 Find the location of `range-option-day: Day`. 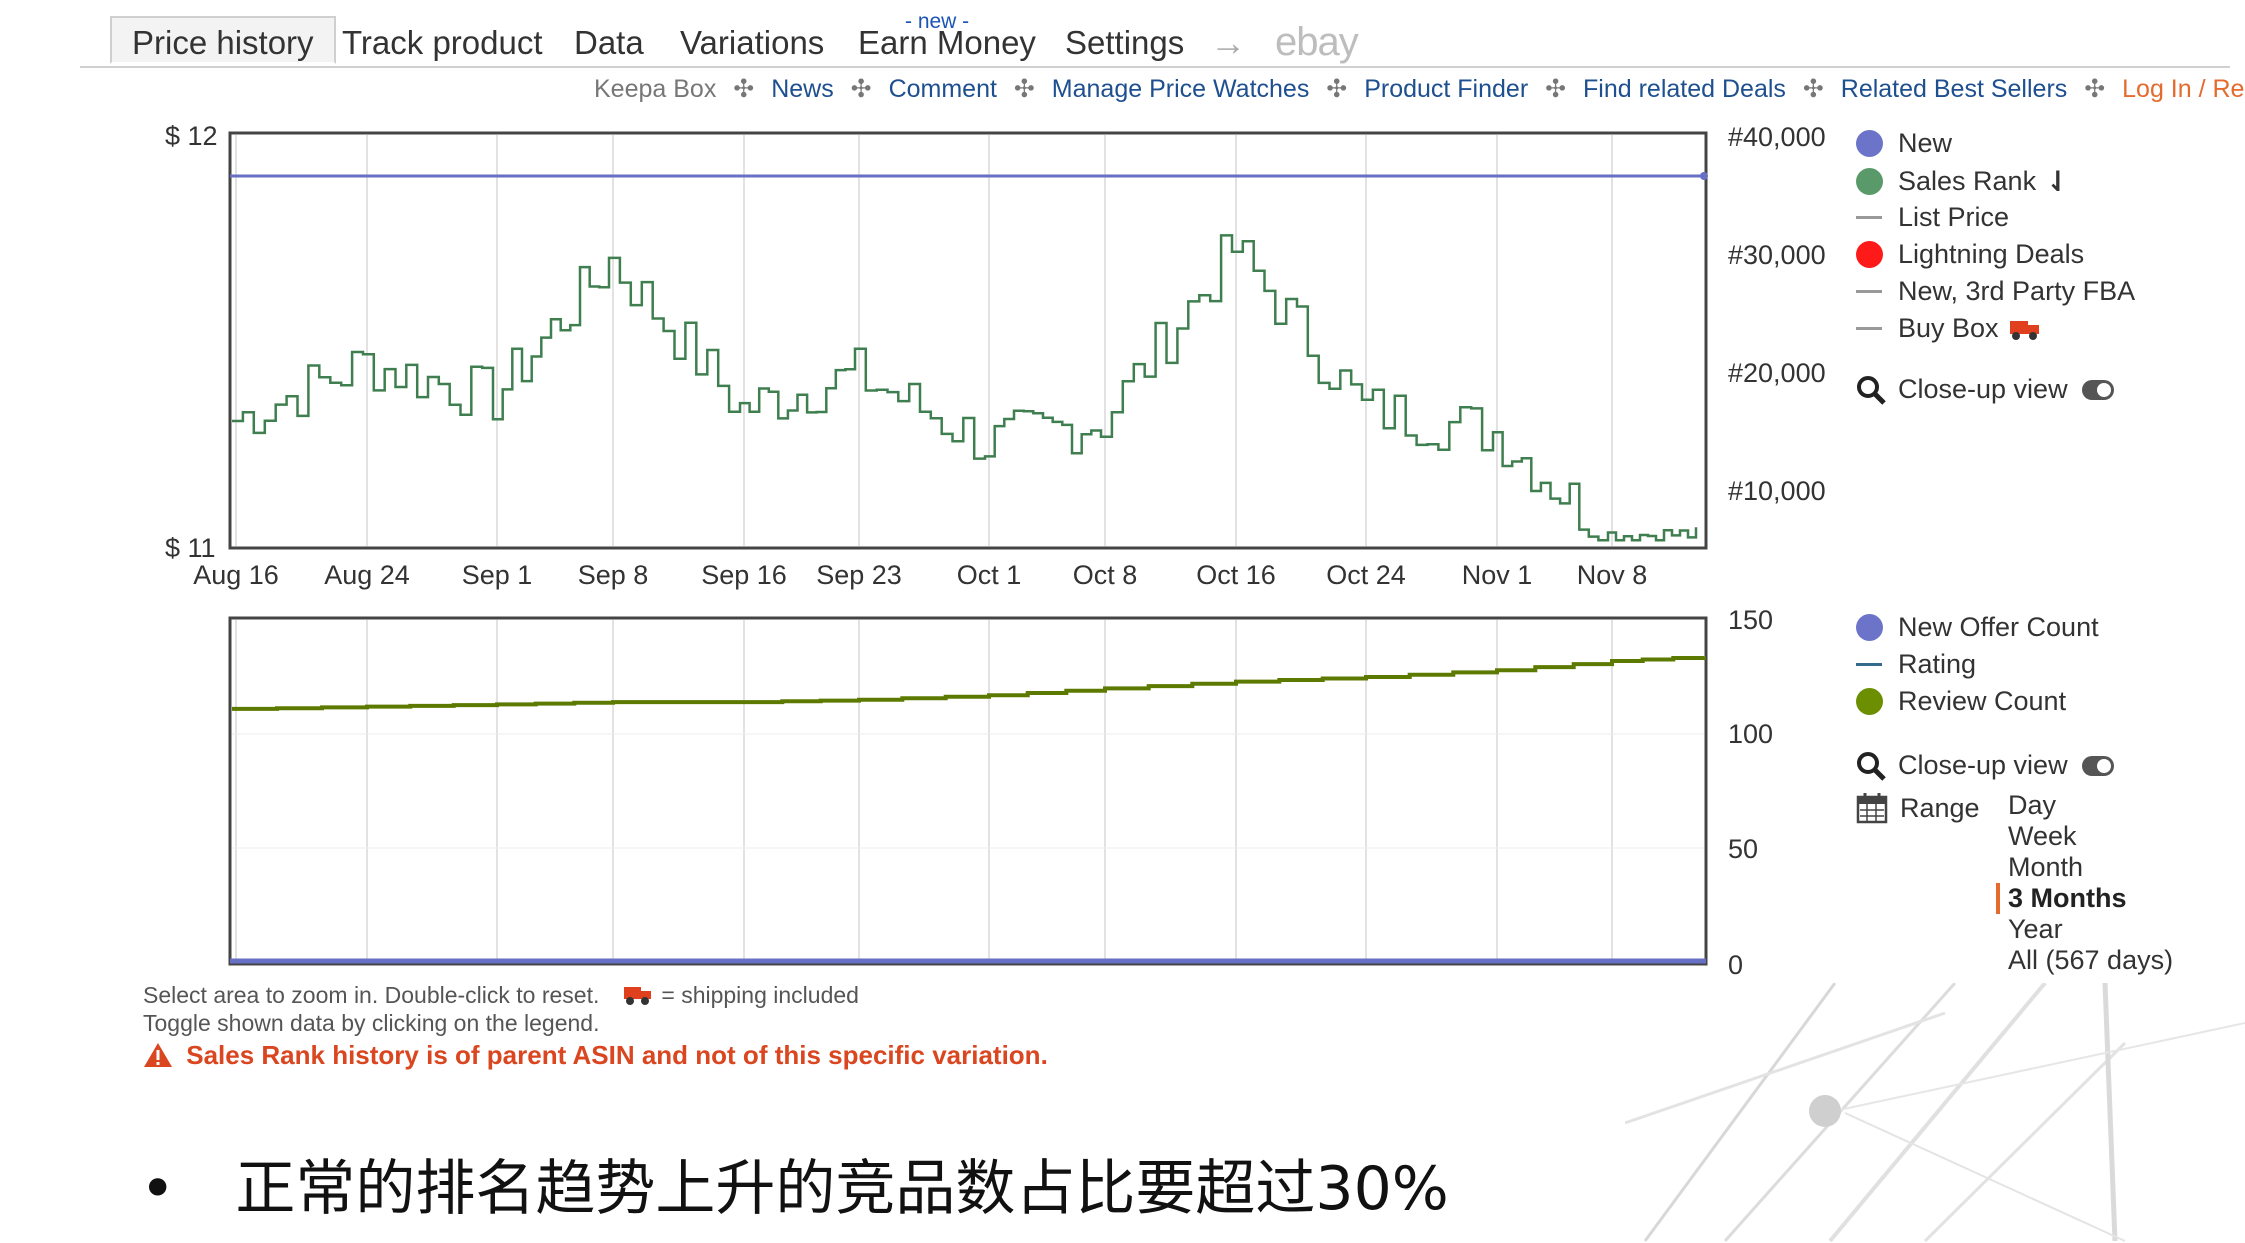

range-option-day: Day is located at coordinates (2032, 805).